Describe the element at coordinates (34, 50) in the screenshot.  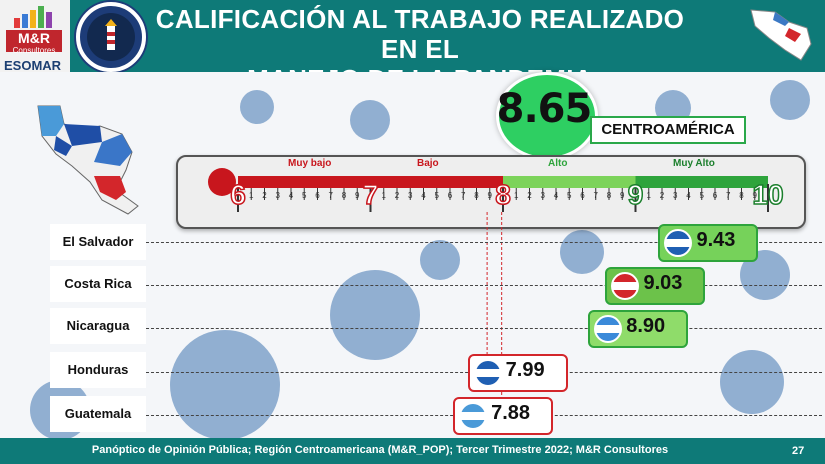
I see `logo-subname: Consultores` at that location.